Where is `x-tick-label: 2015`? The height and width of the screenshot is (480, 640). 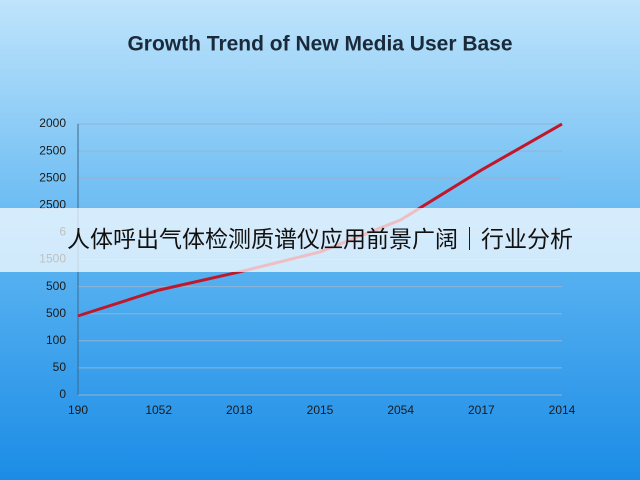 x-tick-label: 2015 is located at coordinates (320, 410).